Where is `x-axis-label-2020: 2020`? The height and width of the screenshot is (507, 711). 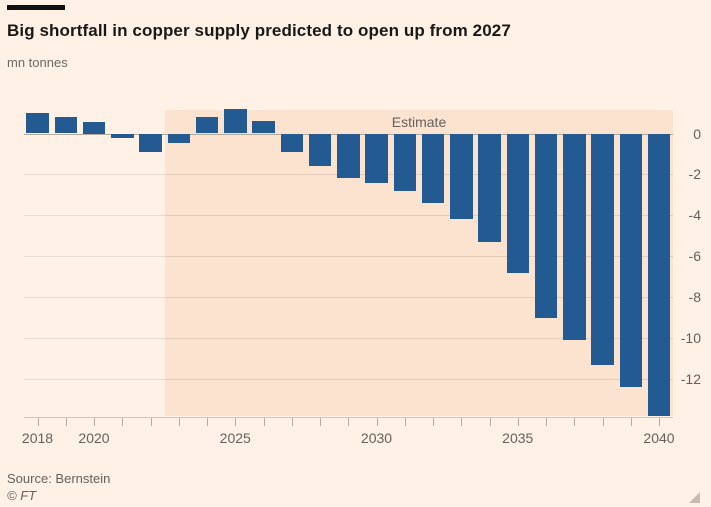
x-axis-label-2020: 2020 is located at coordinates (94, 438).